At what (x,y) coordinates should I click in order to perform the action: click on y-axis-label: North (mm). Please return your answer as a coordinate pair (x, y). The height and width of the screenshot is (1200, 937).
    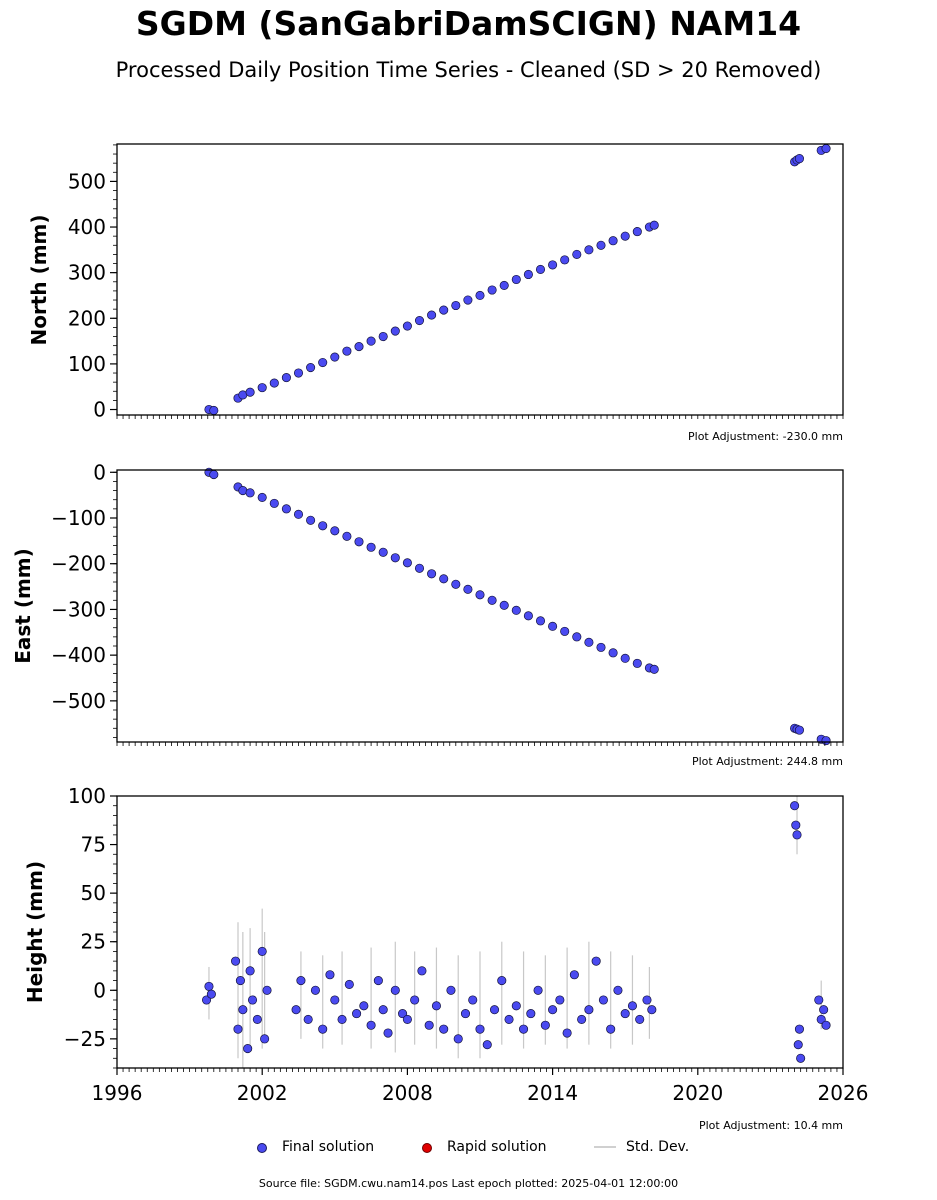
    Looking at the image, I should click on (39, 279).